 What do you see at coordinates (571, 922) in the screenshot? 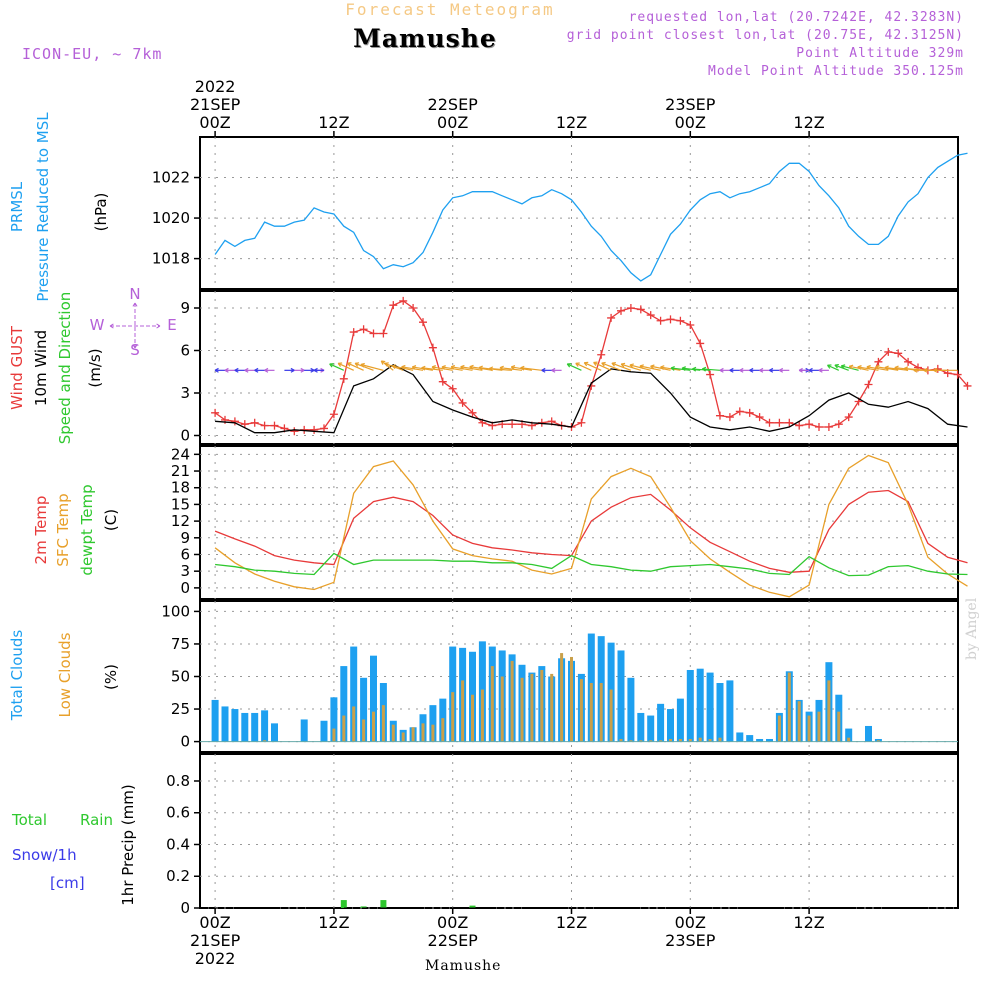
I see `bottom-time-label: 12Z` at bounding box center [571, 922].